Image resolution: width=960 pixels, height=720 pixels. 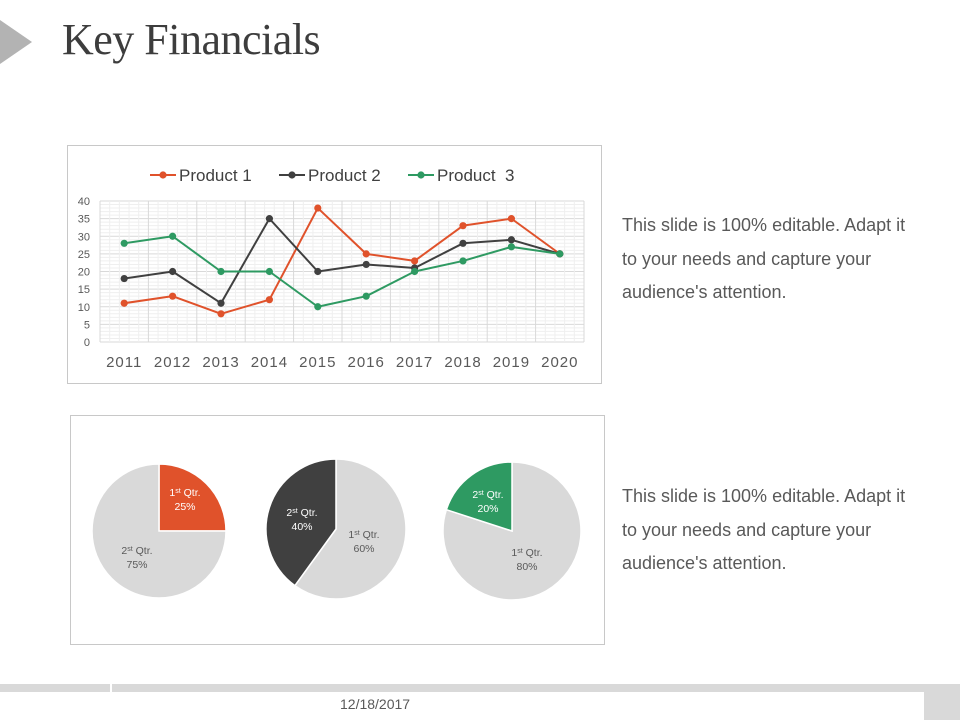 I want to click on pie-1-slice-1-label: 1st Qtr., so click(x=184, y=493).